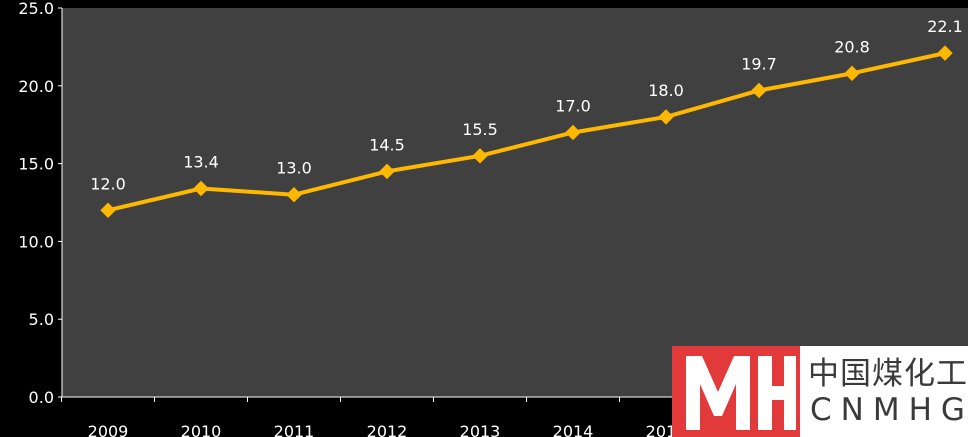 The width and height of the screenshot is (968, 437). What do you see at coordinates (666, 90) in the screenshot?
I see `data-label: 18.0` at bounding box center [666, 90].